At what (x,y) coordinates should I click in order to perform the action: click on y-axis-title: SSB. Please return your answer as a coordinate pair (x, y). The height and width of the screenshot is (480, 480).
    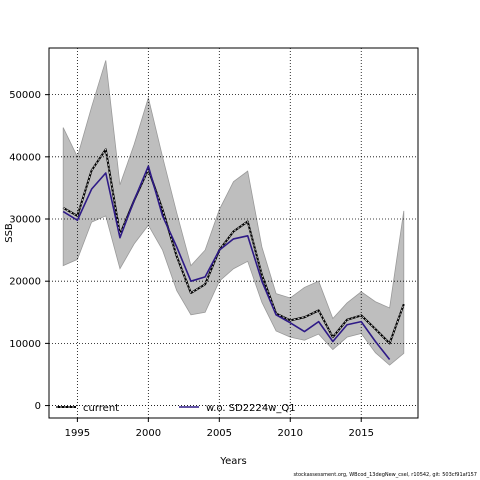
    Looking at the image, I should click on (9, 233).